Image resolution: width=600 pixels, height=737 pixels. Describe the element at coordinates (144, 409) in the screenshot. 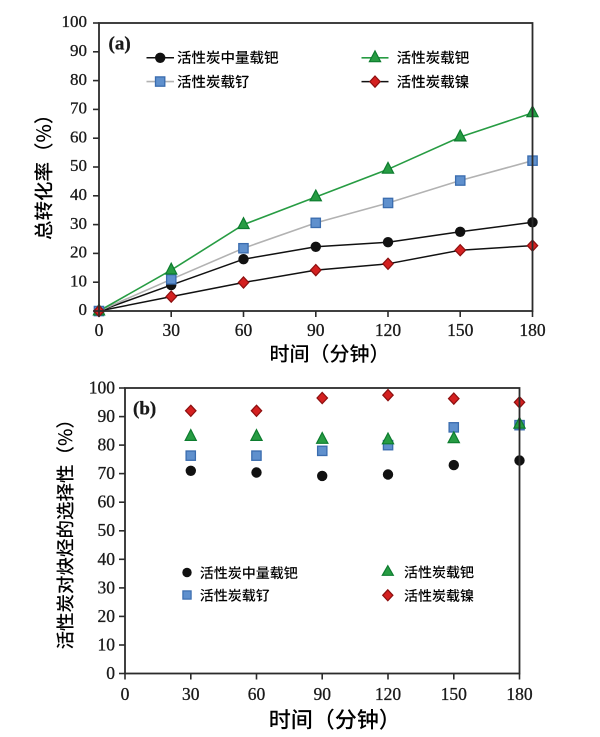

I see `svg-text: (b)` at that location.